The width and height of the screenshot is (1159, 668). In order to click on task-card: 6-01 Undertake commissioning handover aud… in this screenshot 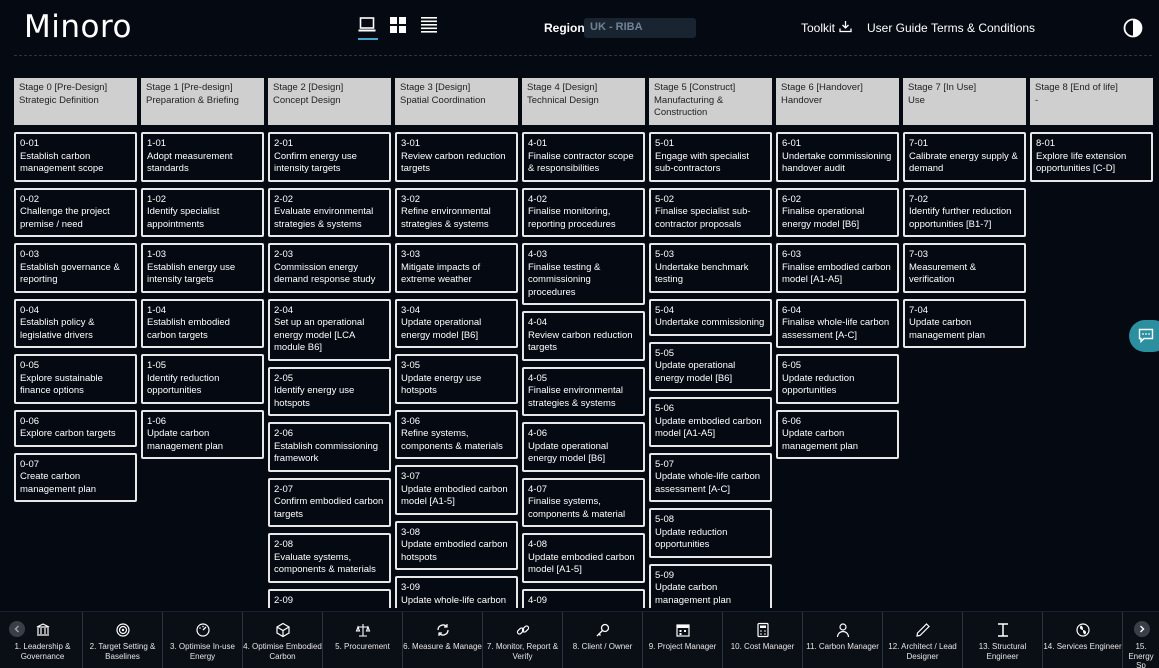, I will do `click(837, 157)`.